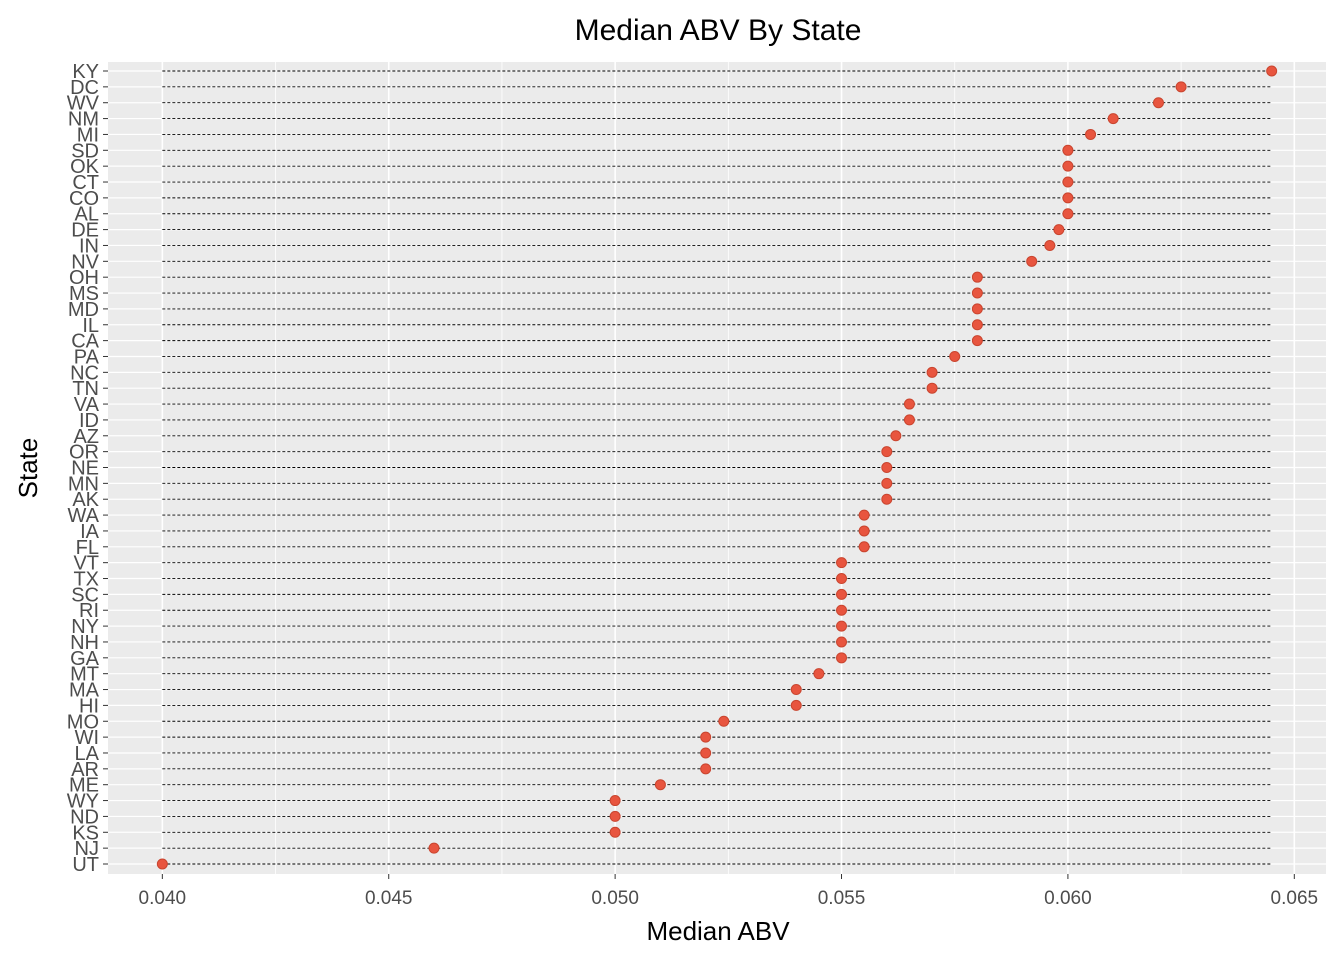 This screenshot has width=1344, height=960. What do you see at coordinates (977, 277) in the screenshot?
I see `point-oh` at bounding box center [977, 277].